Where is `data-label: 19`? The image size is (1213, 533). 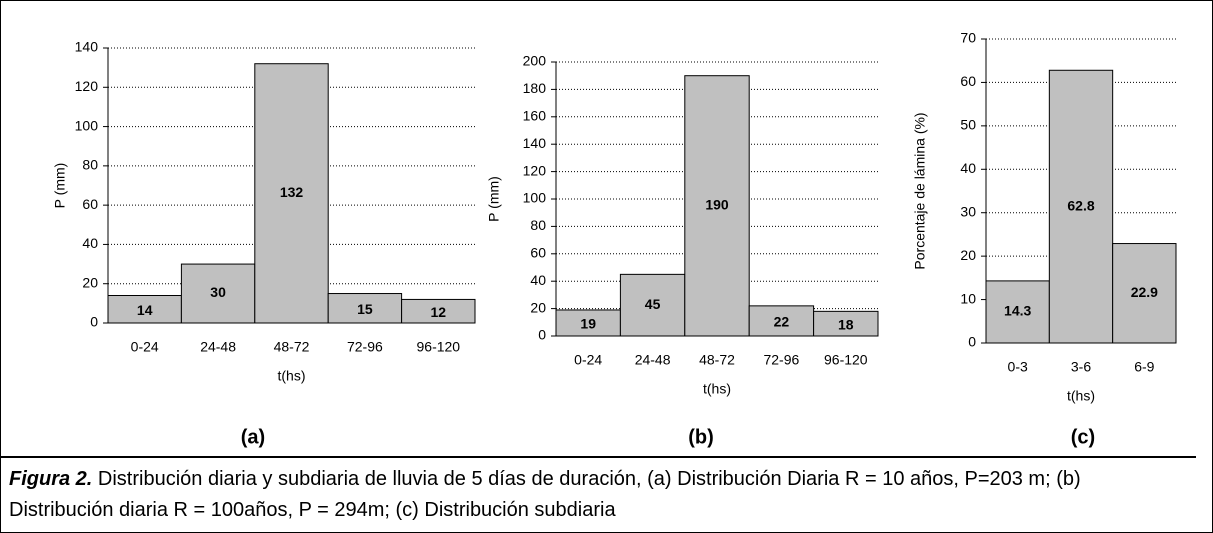
data-label: 19 is located at coordinates (588, 324).